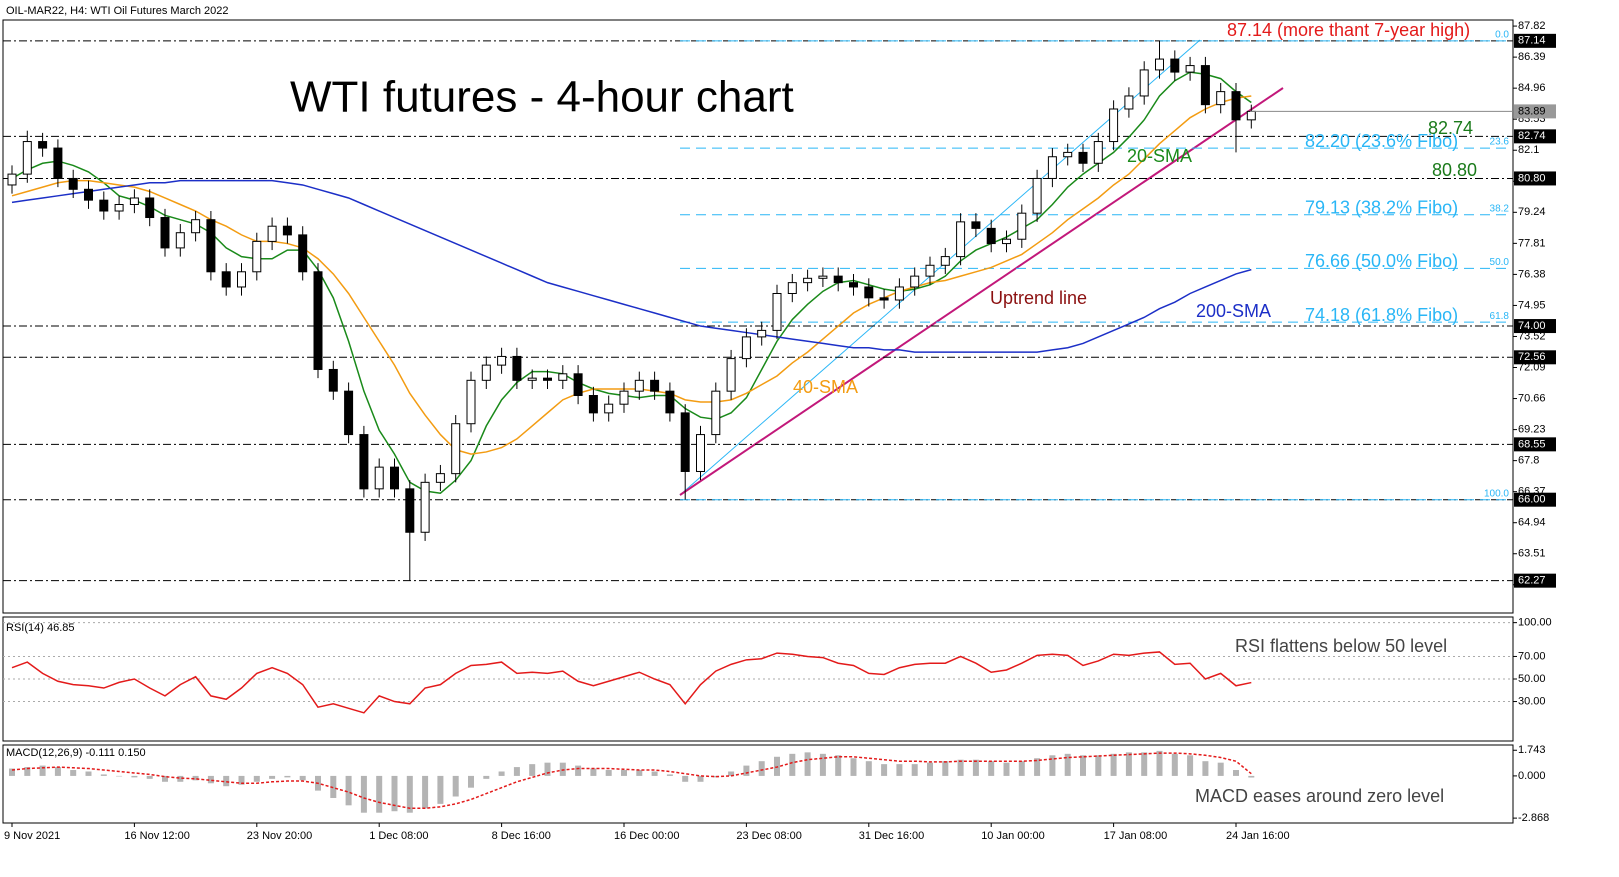 Image resolution: width=1619 pixels, height=877 pixels. Describe the element at coordinates (1454, 170) in the screenshot. I see `annotation: 80.80` at that location.